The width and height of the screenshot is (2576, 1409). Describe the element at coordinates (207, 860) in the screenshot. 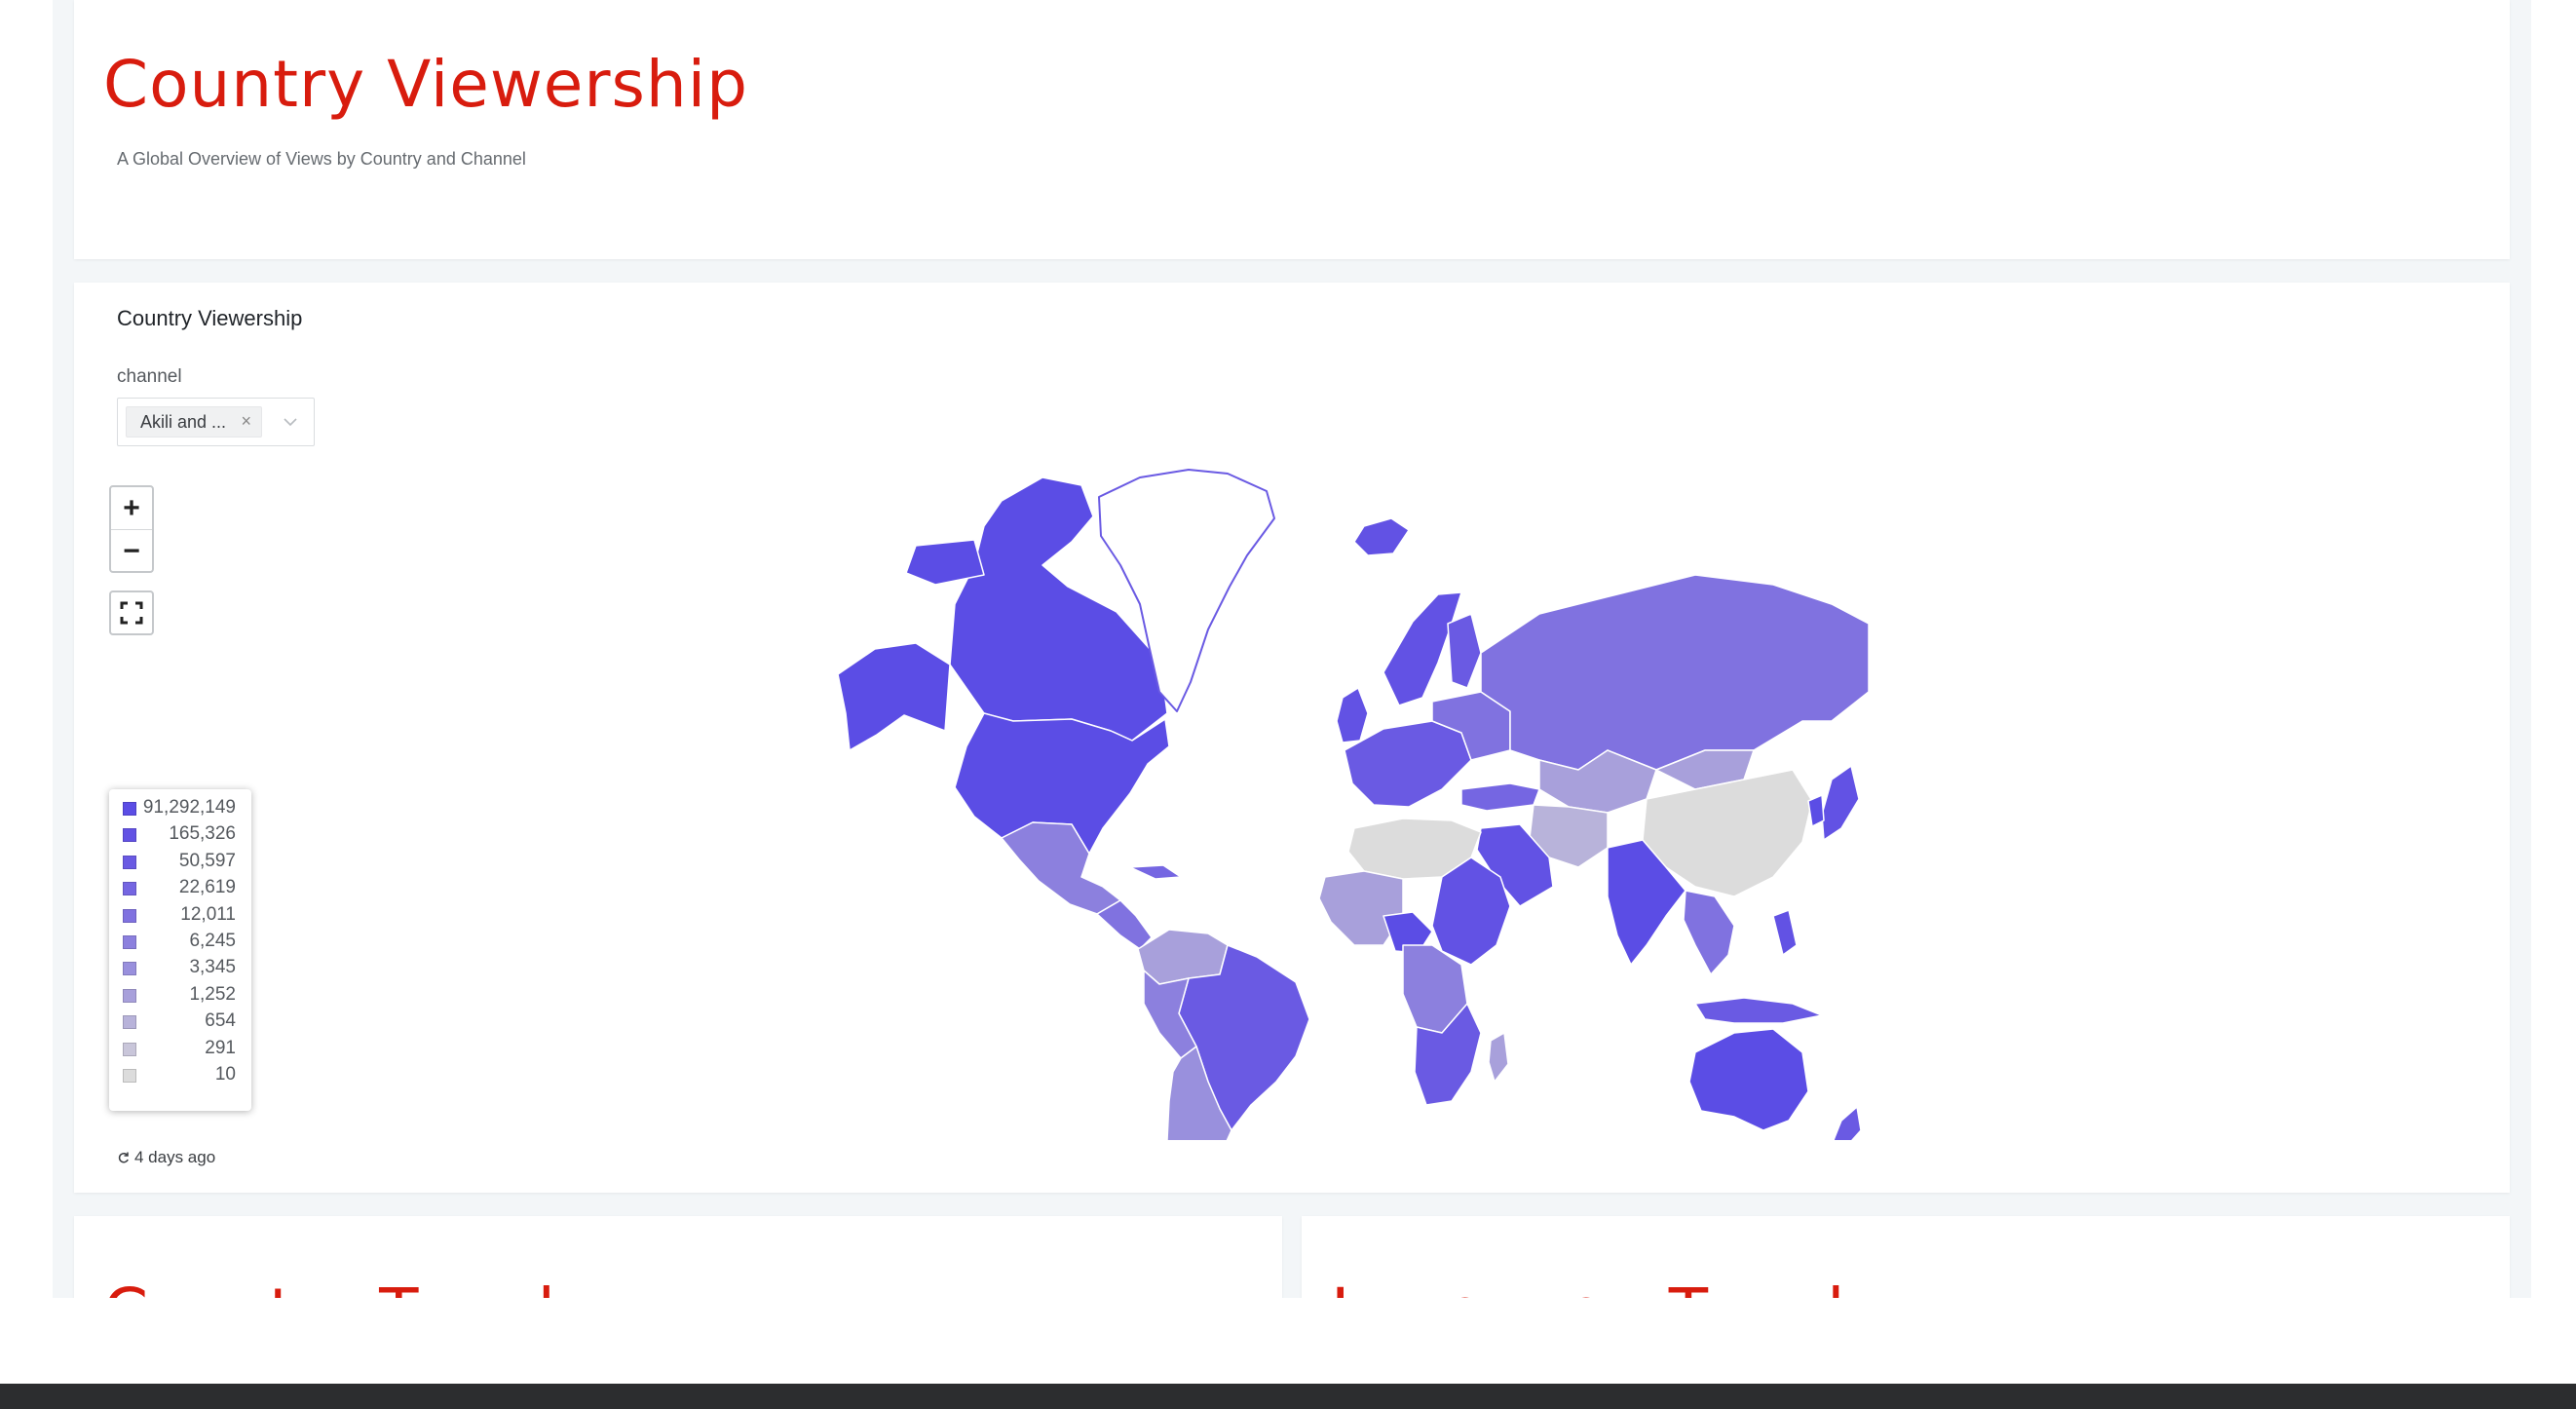

I see `legend-label: 50,597` at that location.